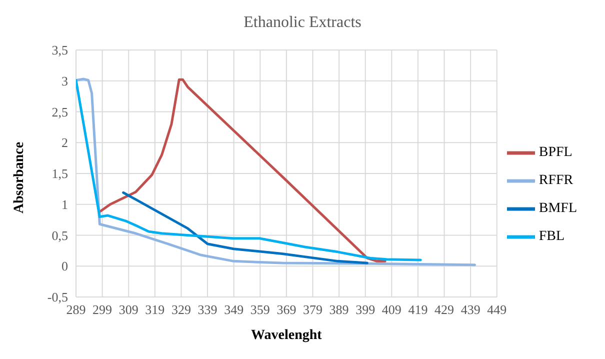 Image resolution: width=605 pixels, height=359 pixels. I want to click on y-tick-label: 3,5, so click(60, 50).